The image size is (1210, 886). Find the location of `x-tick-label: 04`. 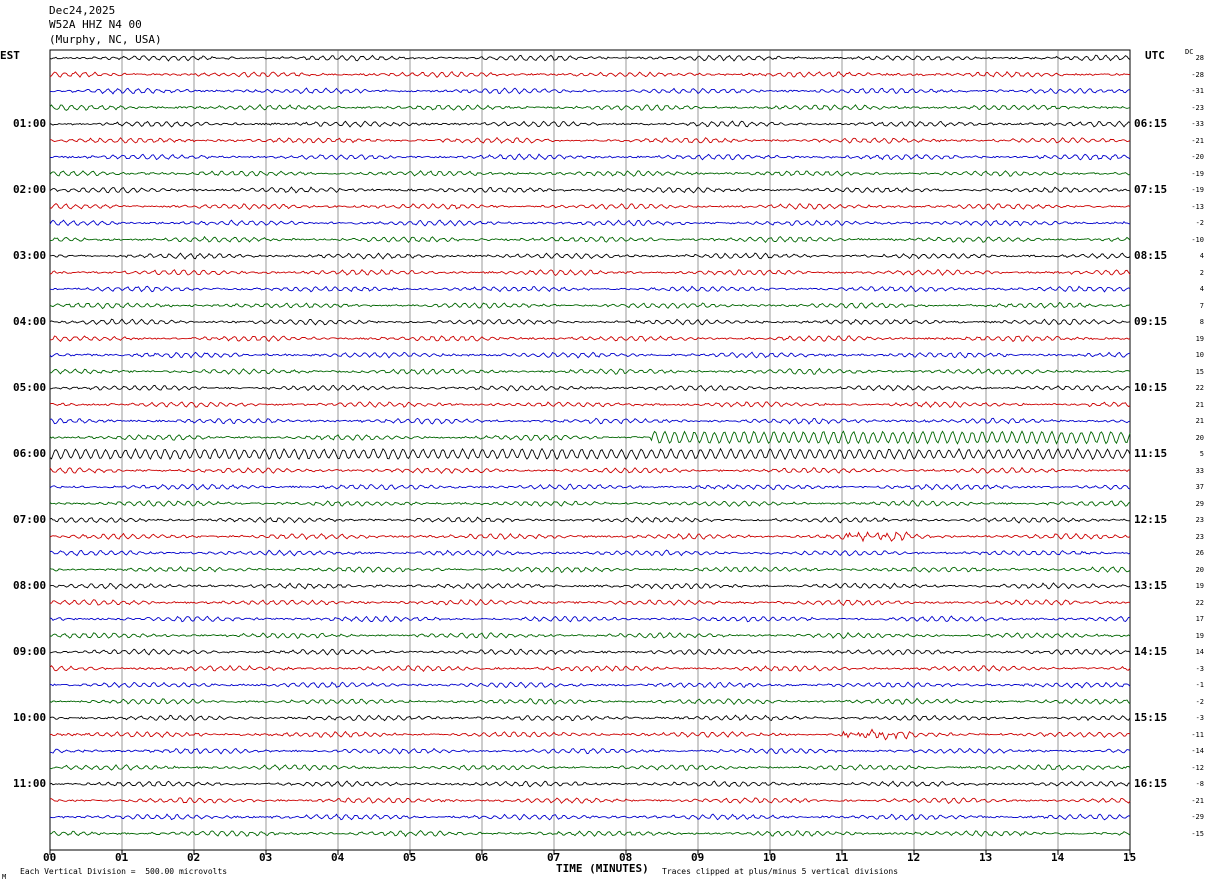

x-tick-label: 04 is located at coordinates (338, 857).